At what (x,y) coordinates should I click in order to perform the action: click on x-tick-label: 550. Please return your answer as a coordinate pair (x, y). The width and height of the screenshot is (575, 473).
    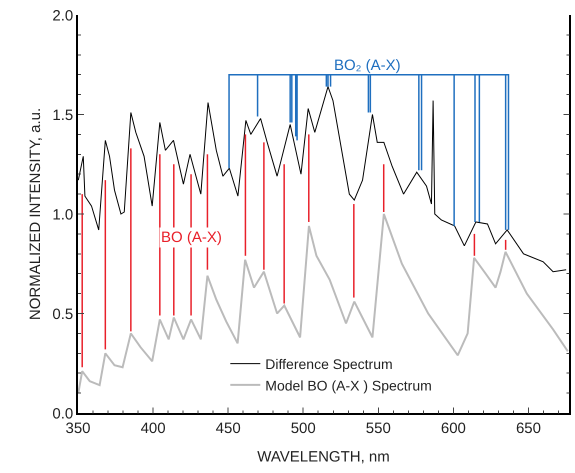
    Looking at the image, I should click on (378, 428).